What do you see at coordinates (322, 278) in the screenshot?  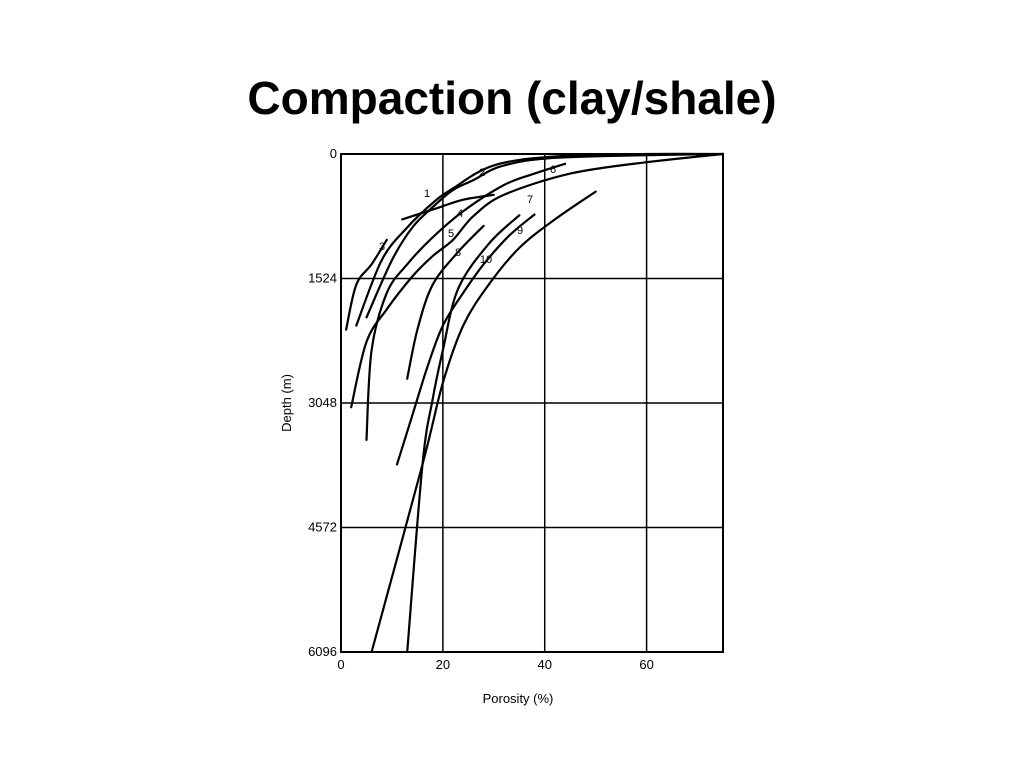 I see `y-tick-label: 1524` at bounding box center [322, 278].